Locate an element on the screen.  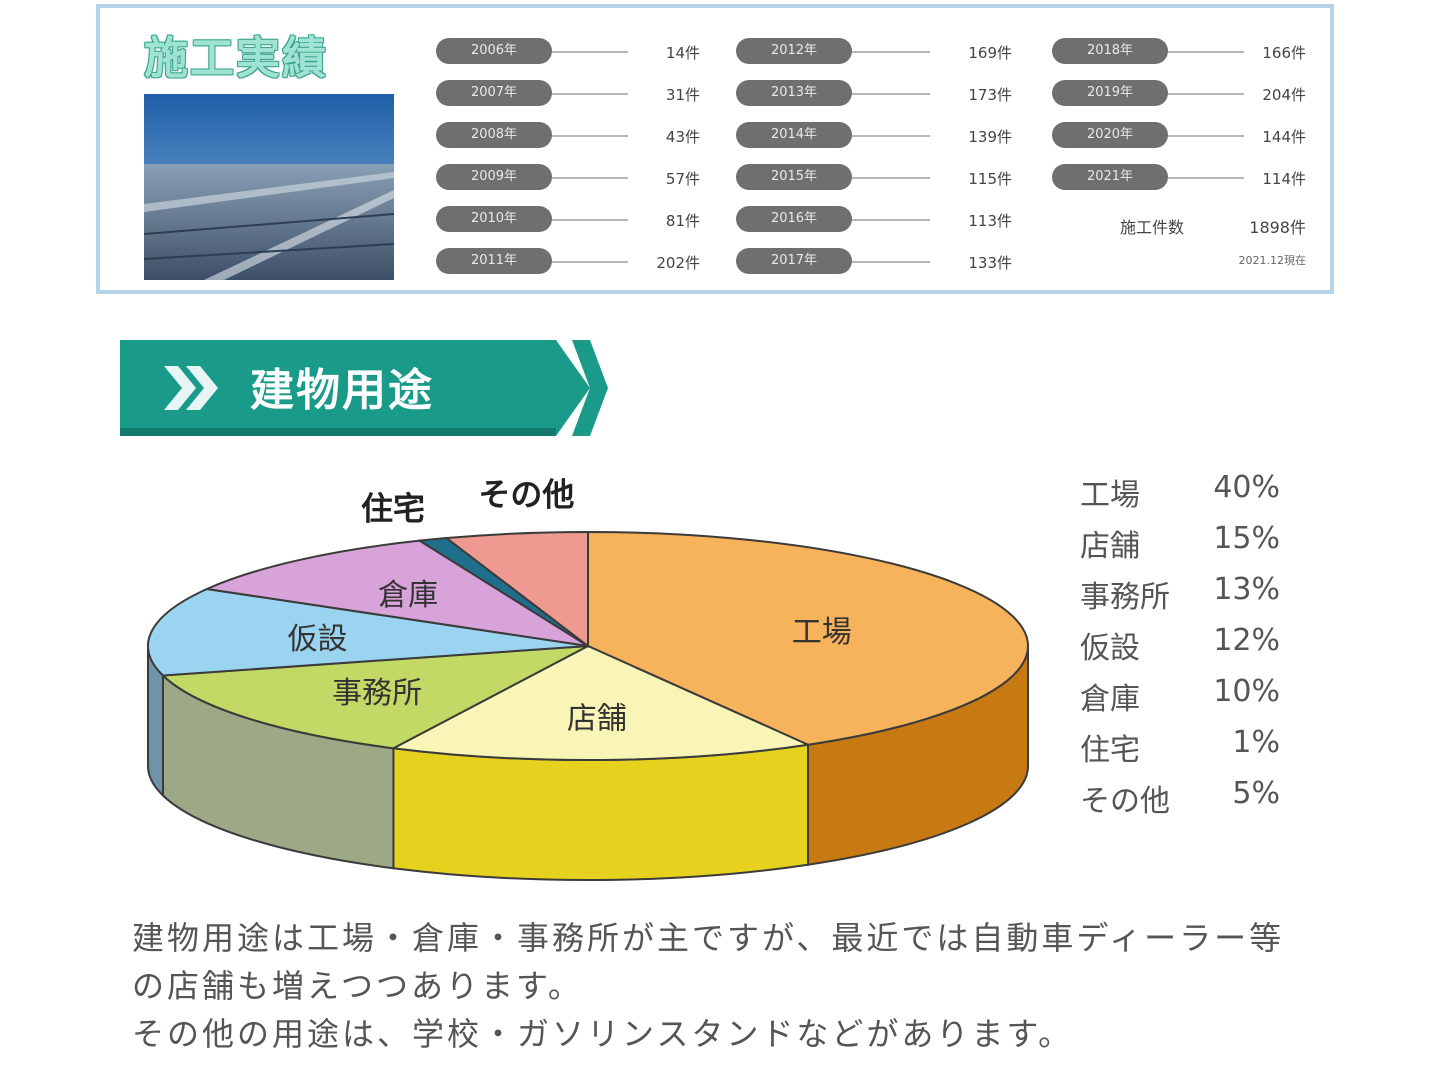
pie-top is located at coordinates (588, 645).